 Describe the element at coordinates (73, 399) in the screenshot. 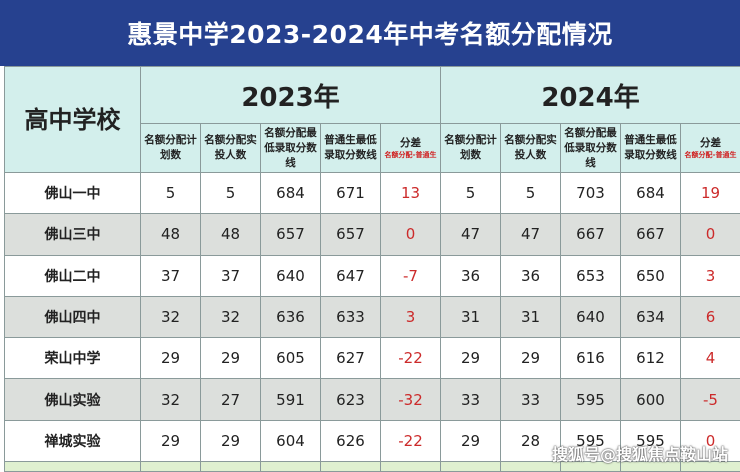

I see `school-name: 佛山实验` at that location.